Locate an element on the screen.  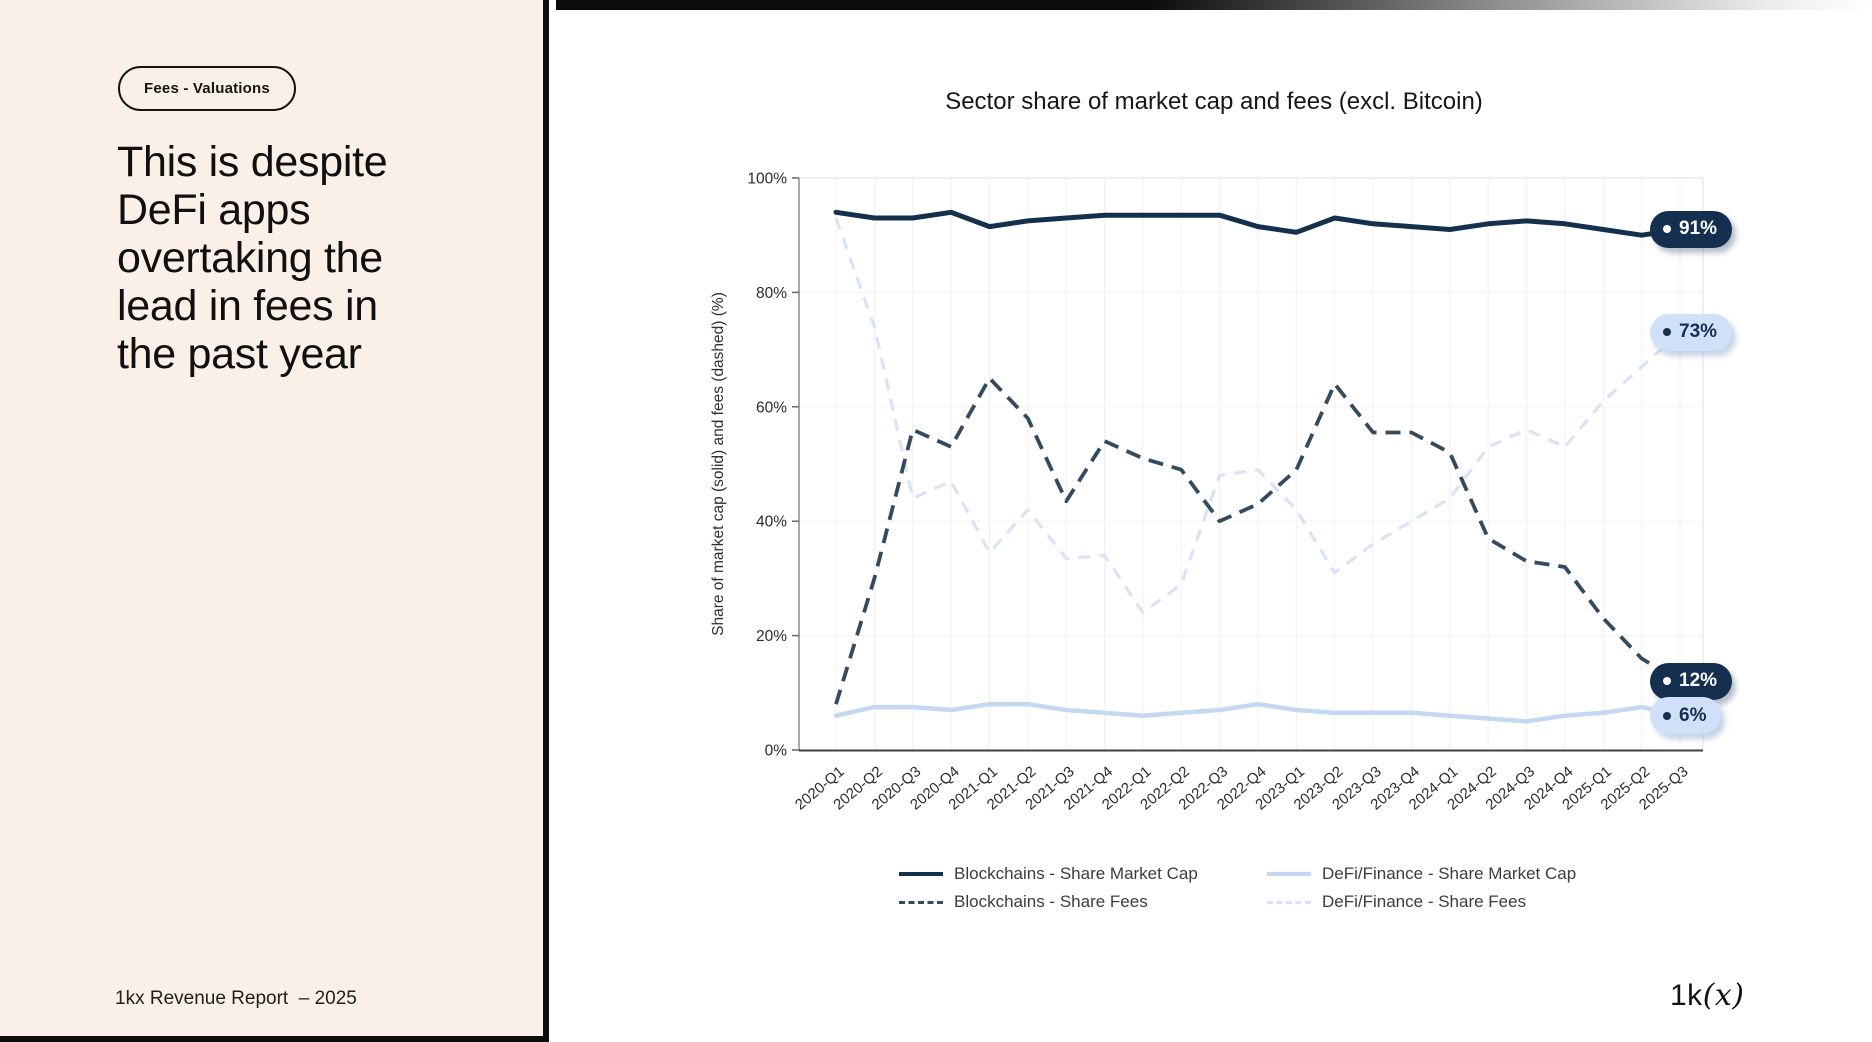
logo-1kx: 1k(x) is located at coordinates (1707, 995).